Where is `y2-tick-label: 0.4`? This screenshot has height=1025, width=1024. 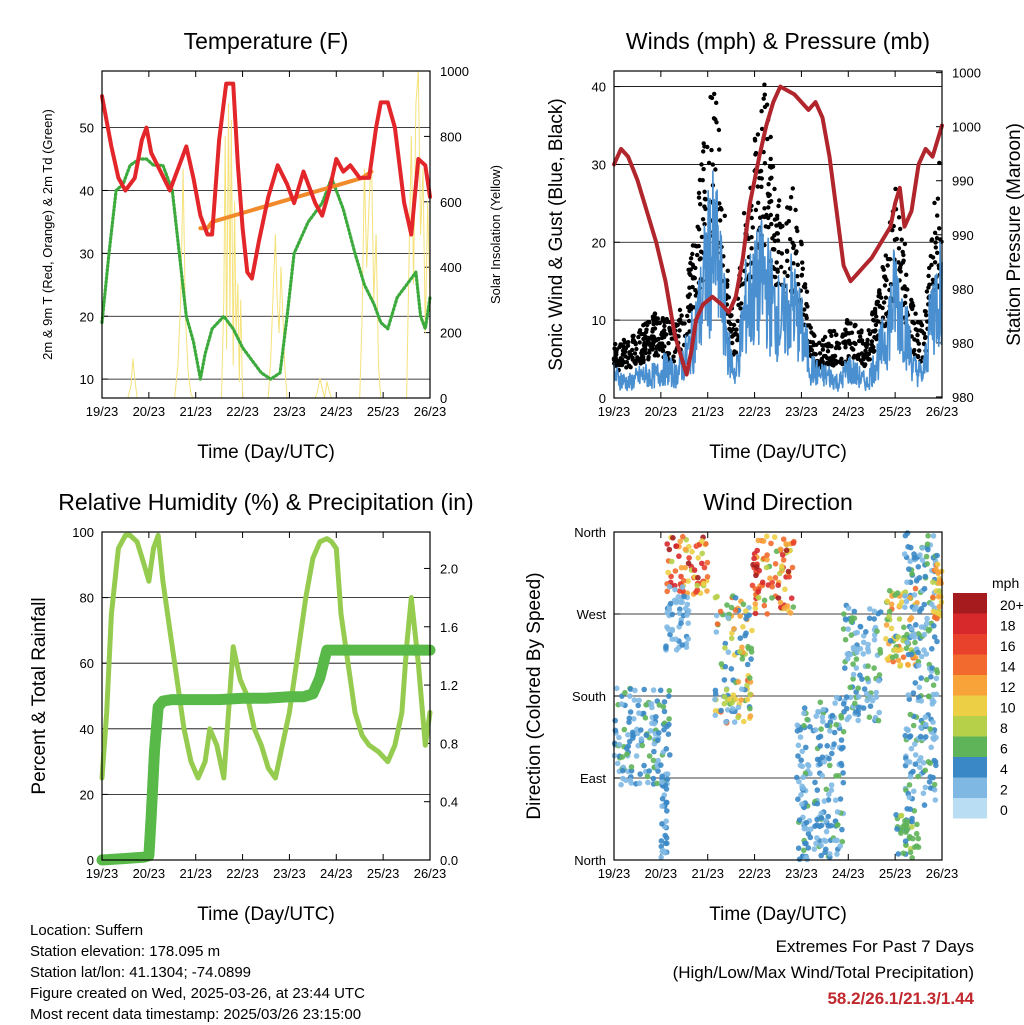 y2-tick-label: 0.4 is located at coordinates (449, 802).